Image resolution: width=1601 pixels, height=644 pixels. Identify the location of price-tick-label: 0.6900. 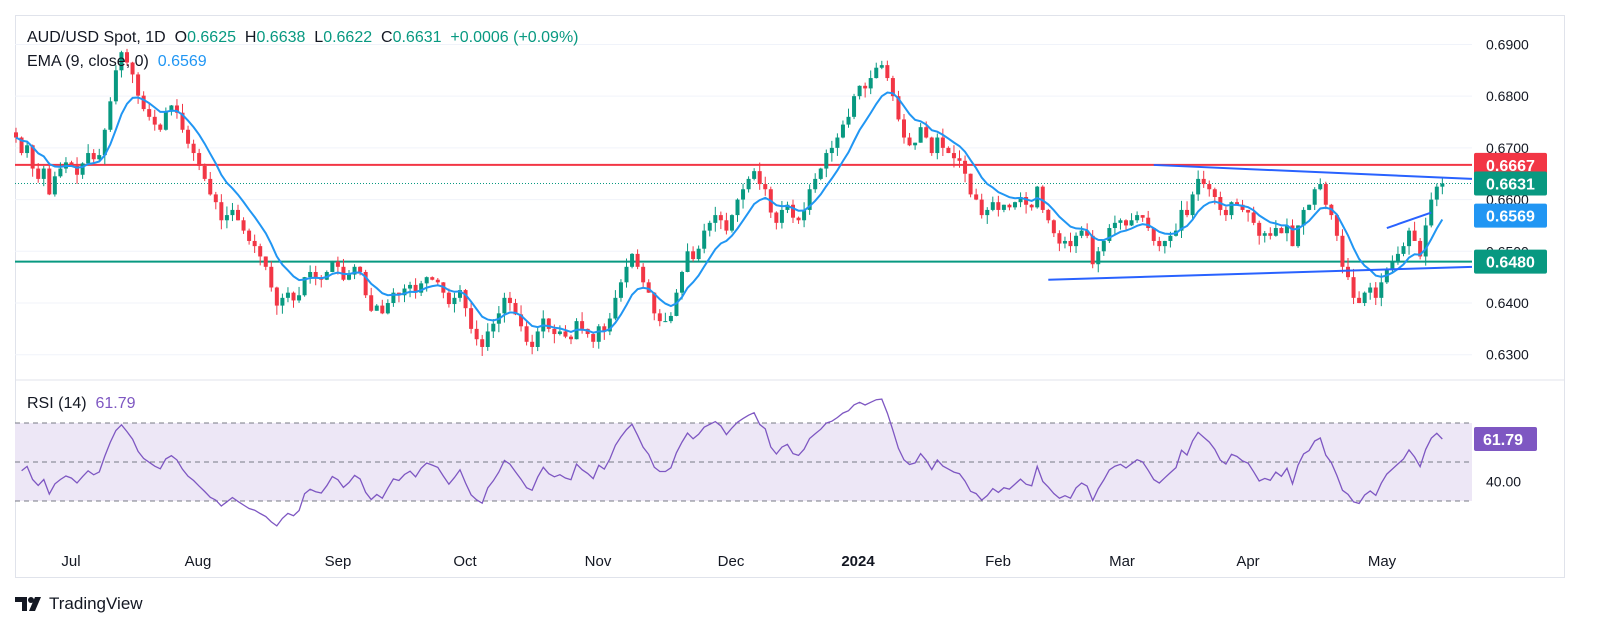
(1507, 44).